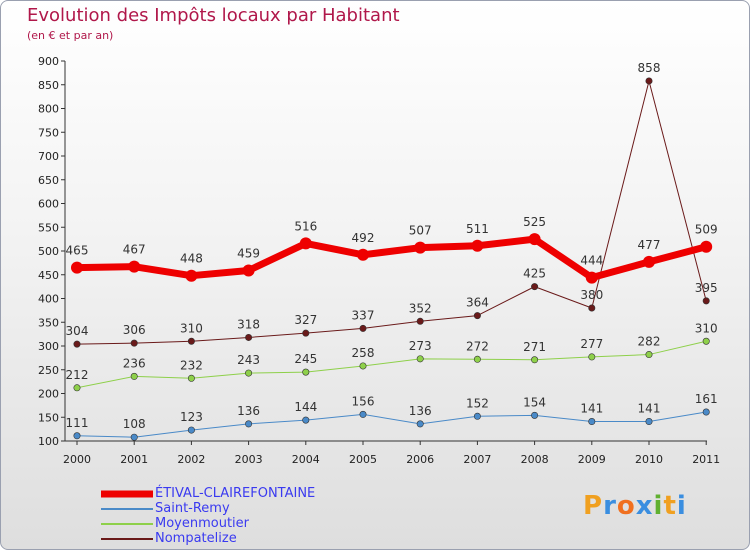 The height and width of the screenshot is (550, 750). What do you see at coordinates (48, 251) in the screenshot?
I see `y-tick-label: 500` at bounding box center [48, 251].